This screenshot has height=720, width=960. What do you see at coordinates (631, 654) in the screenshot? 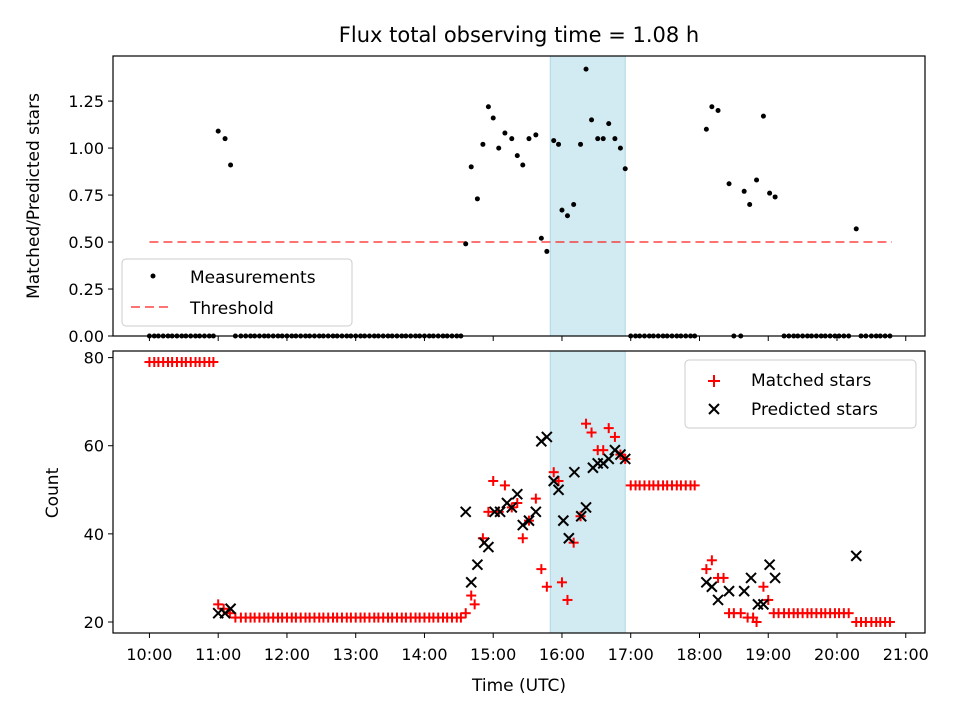
I see `x-tick-label: 17:00` at bounding box center [631, 654].